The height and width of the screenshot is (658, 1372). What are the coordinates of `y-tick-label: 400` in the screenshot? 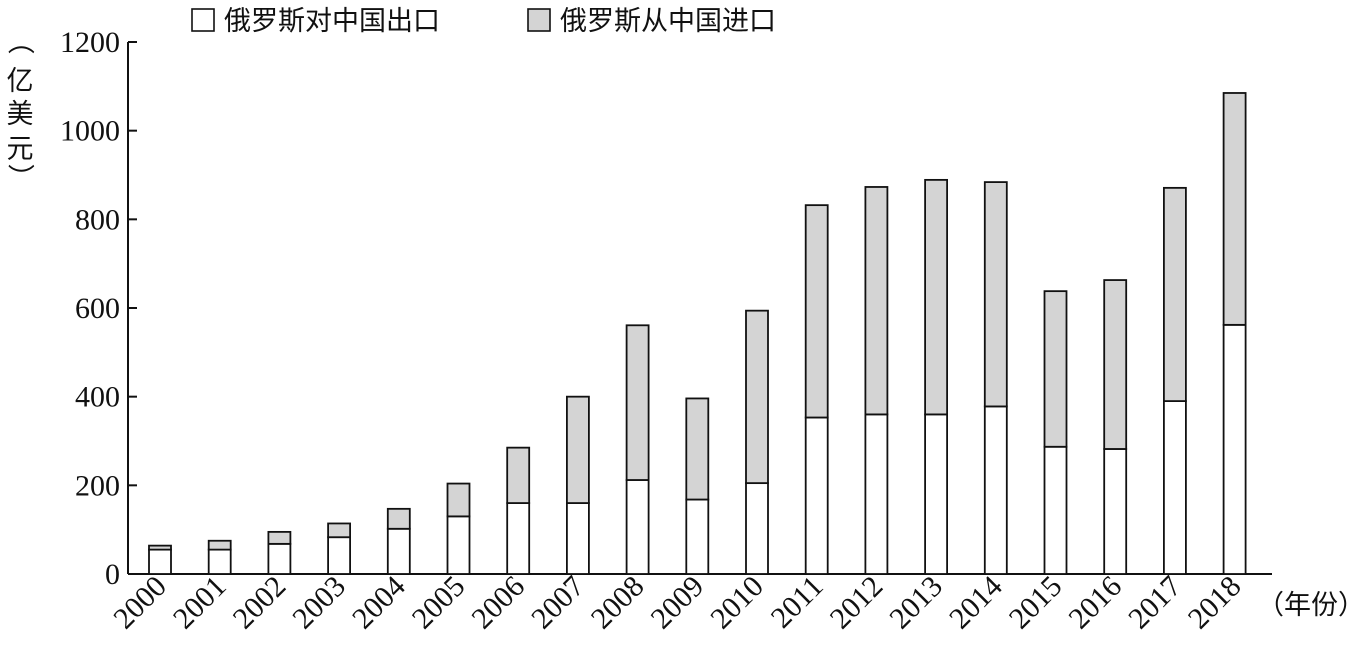 It's located at (97, 397).